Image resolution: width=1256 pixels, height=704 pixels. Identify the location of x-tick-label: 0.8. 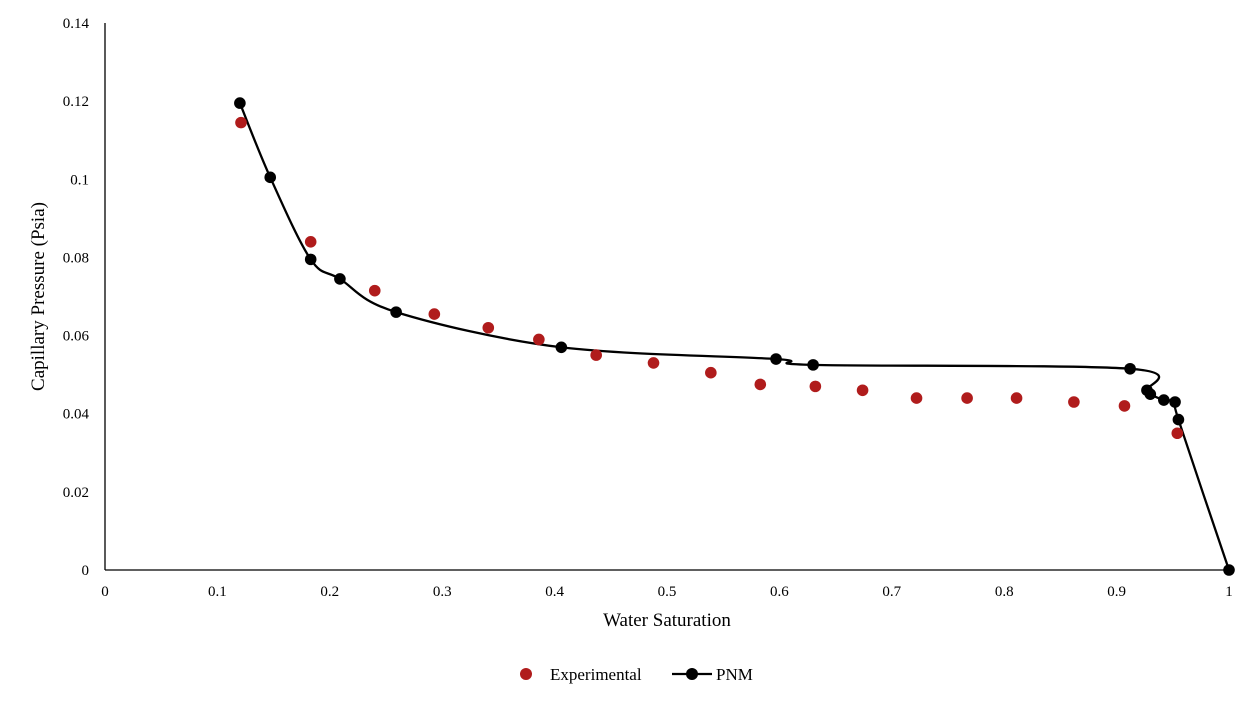
(1004, 592).